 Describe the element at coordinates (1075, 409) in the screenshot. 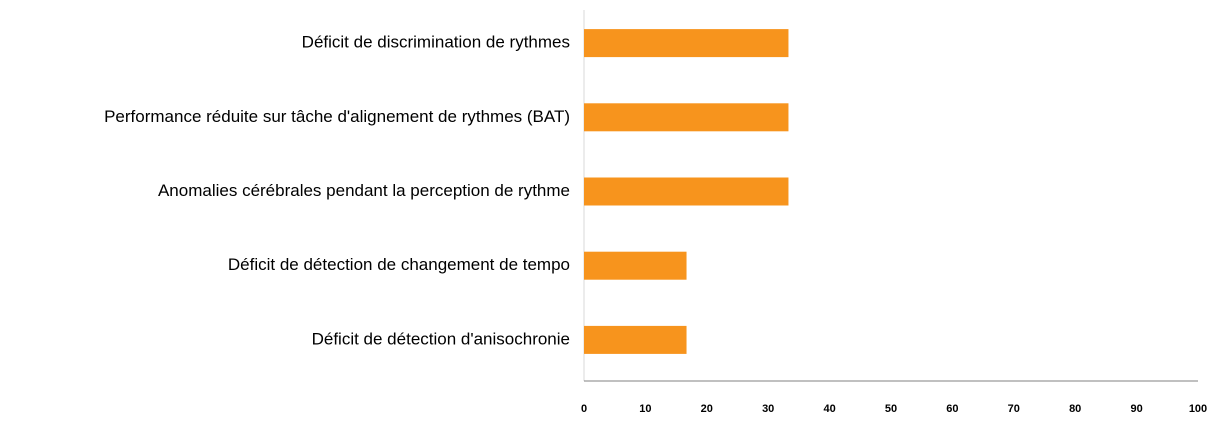

I see `x-tick-label: 80` at that location.